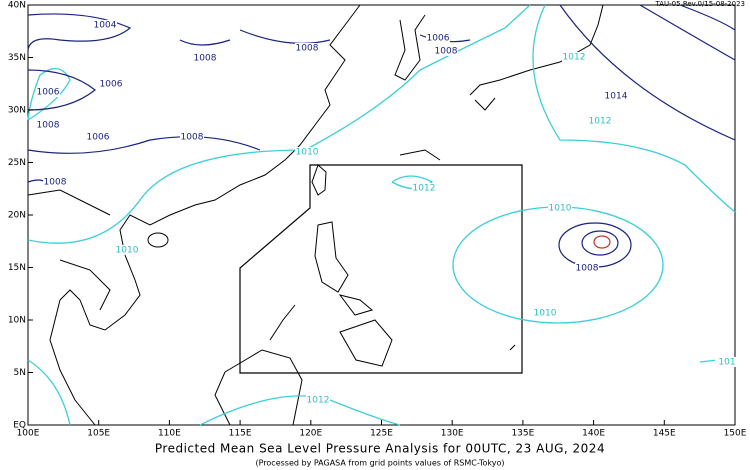 The image size is (750, 470). I want to click on lon-label: 130E, so click(452, 434).